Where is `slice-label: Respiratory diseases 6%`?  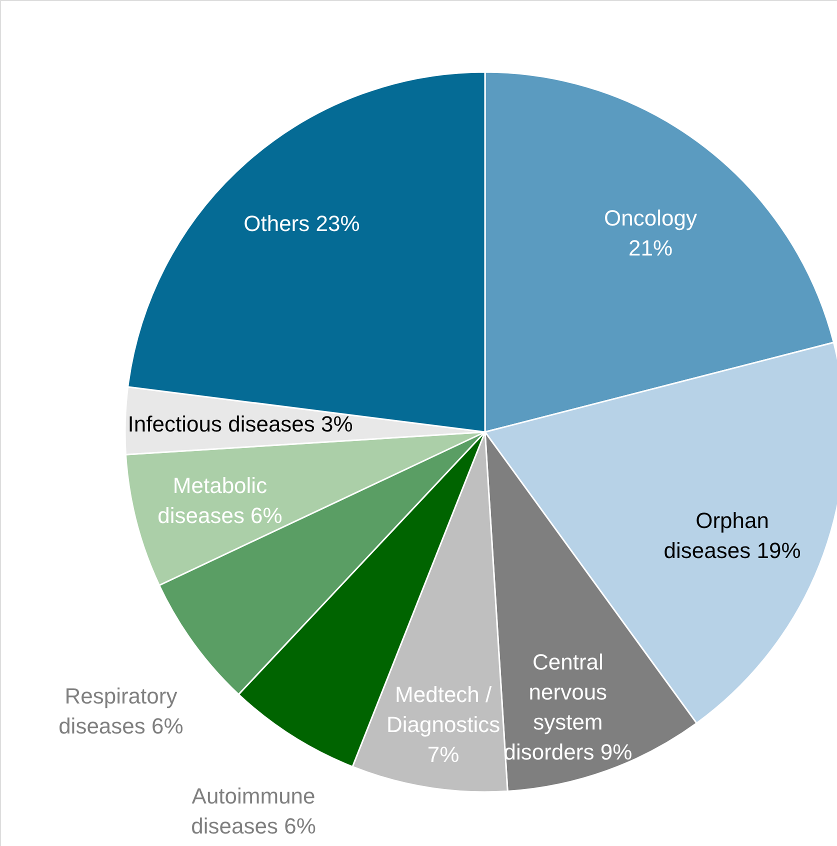
slice-label: Respiratory diseases 6% is located at coordinates (121, 711).